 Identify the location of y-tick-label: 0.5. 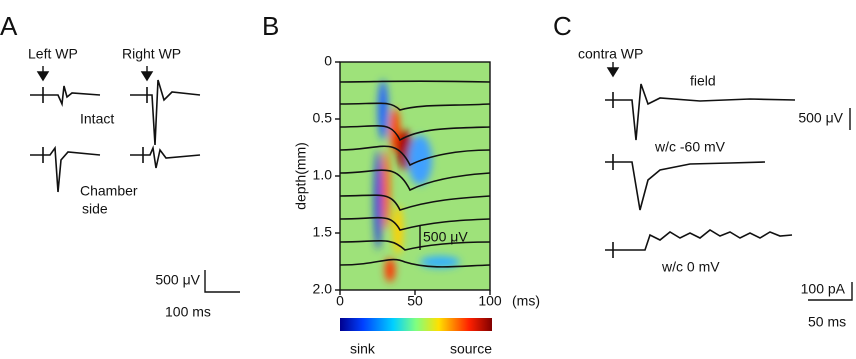
(323, 118).